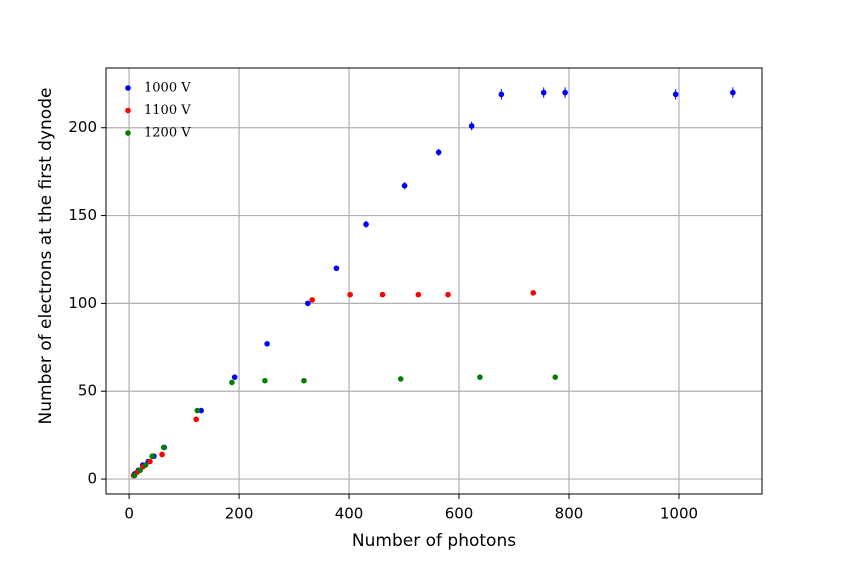  I want to click on x-axis-label: Number of photons, so click(434, 541).